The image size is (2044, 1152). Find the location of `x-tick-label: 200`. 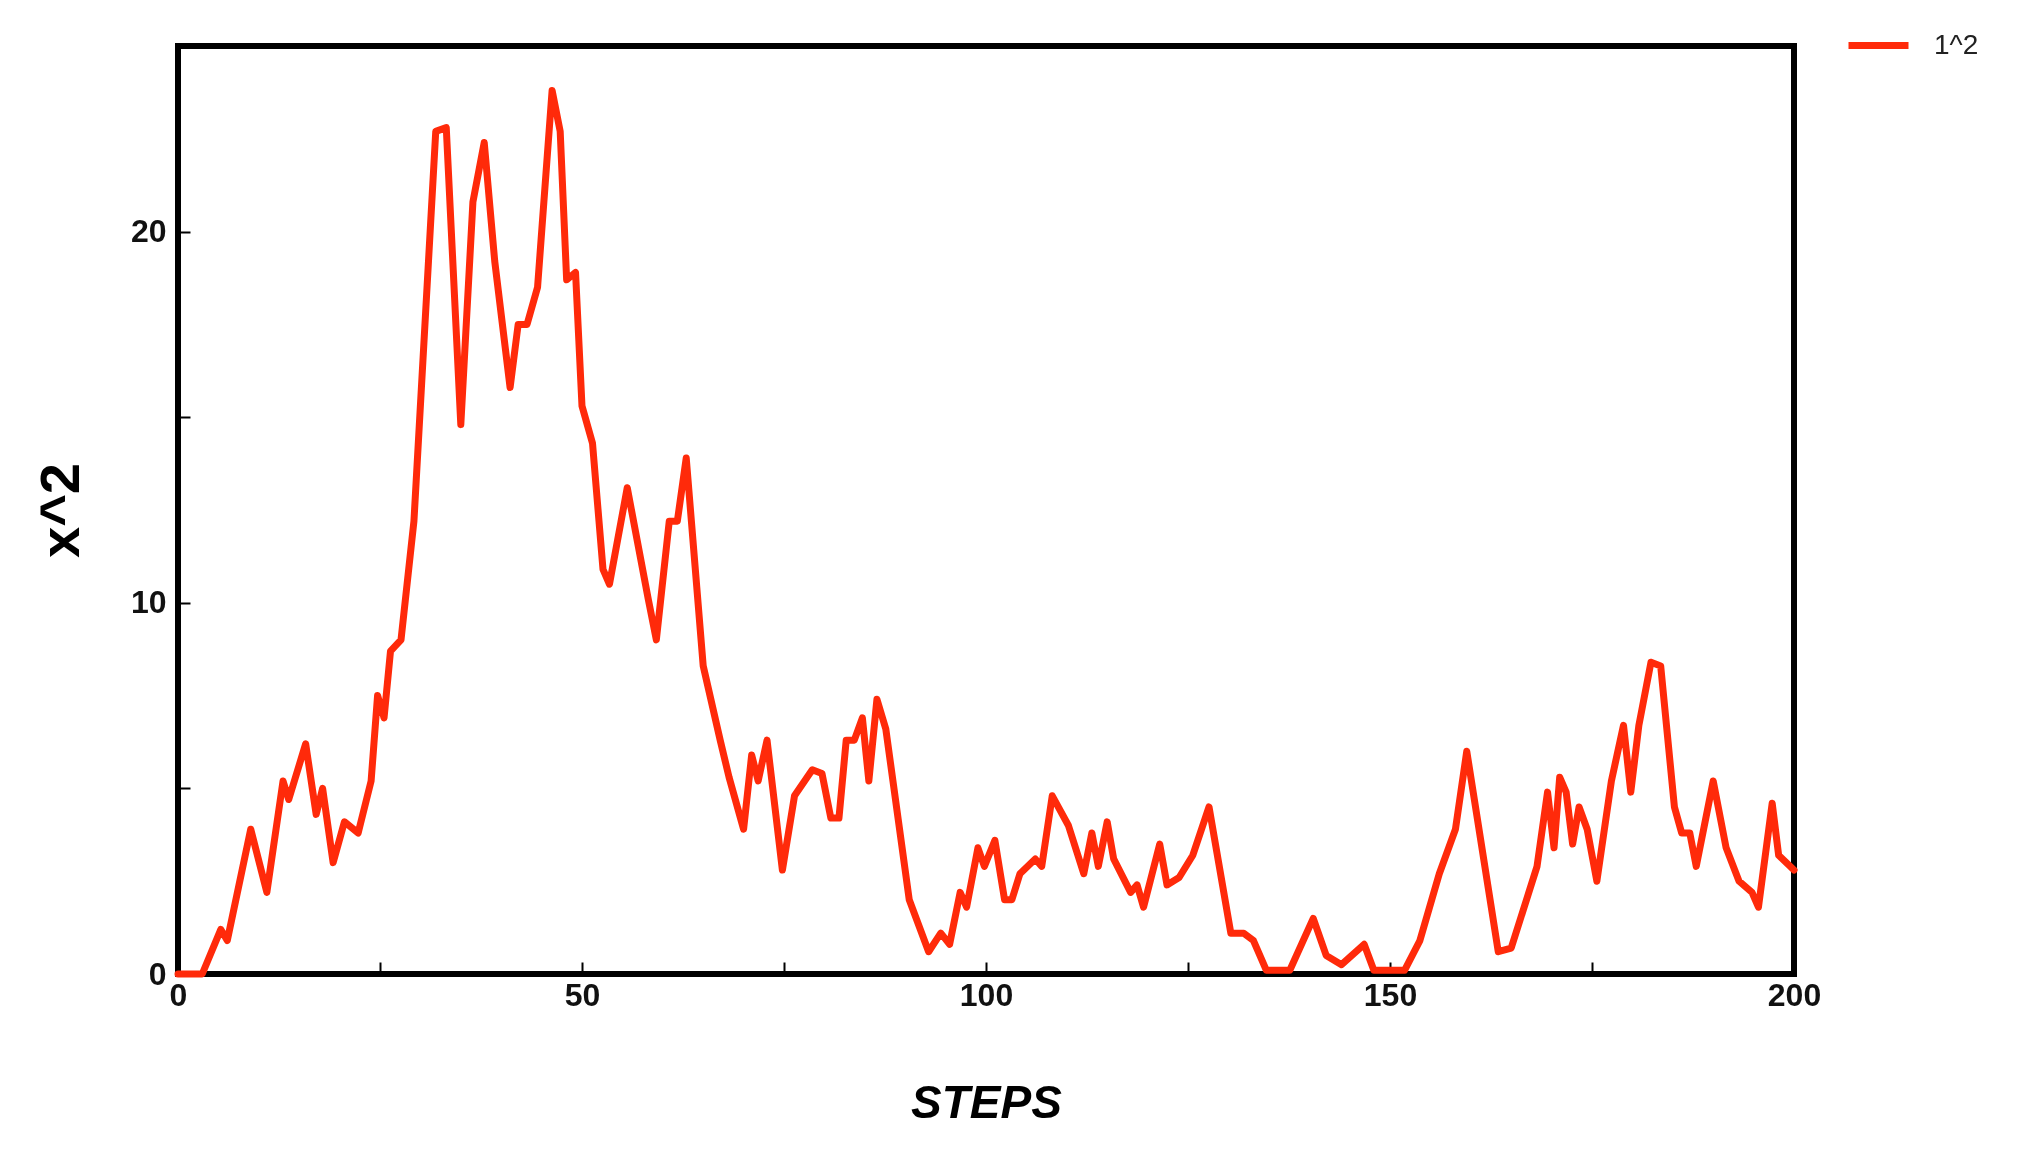

x-tick-label: 200 is located at coordinates (1794, 994).